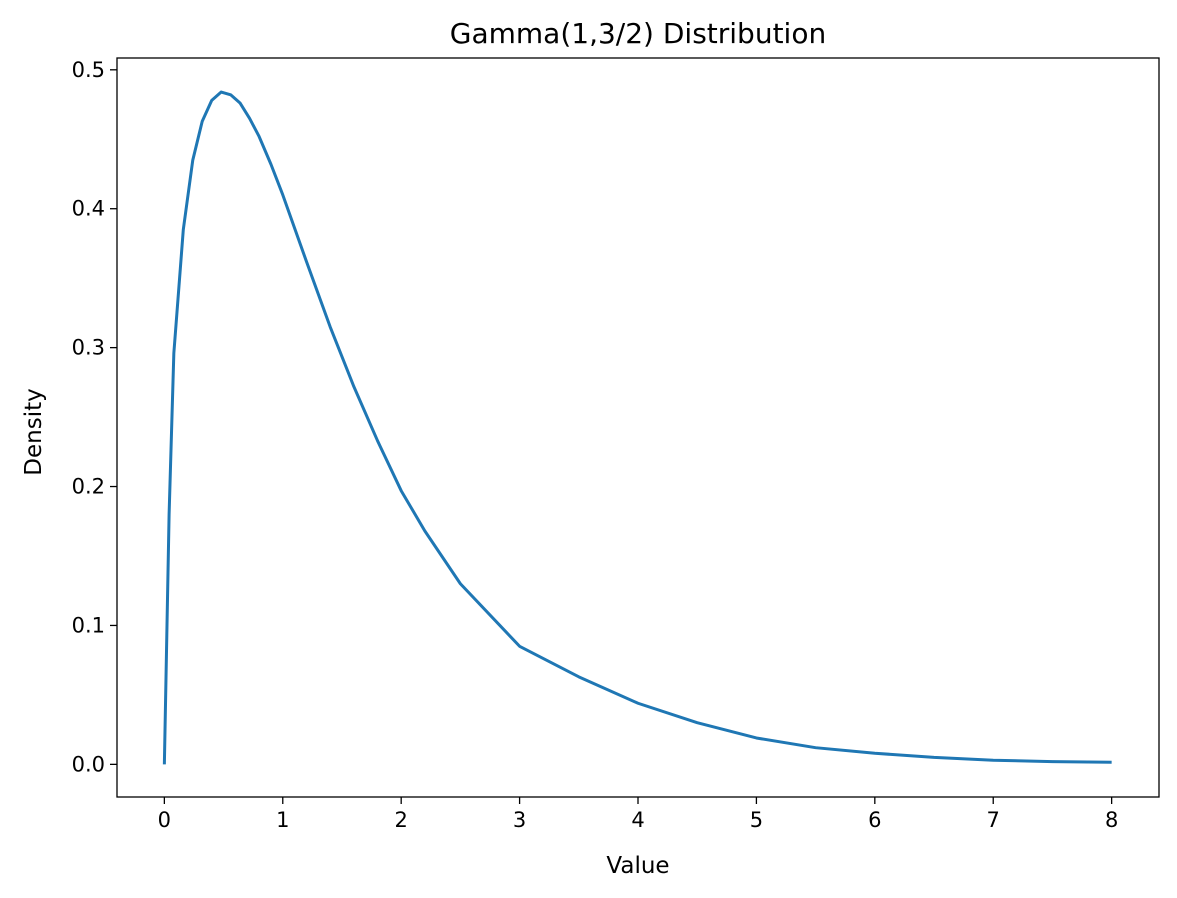  What do you see at coordinates (637, 866) in the screenshot?
I see `x-axis-label: Value` at bounding box center [637, 866].